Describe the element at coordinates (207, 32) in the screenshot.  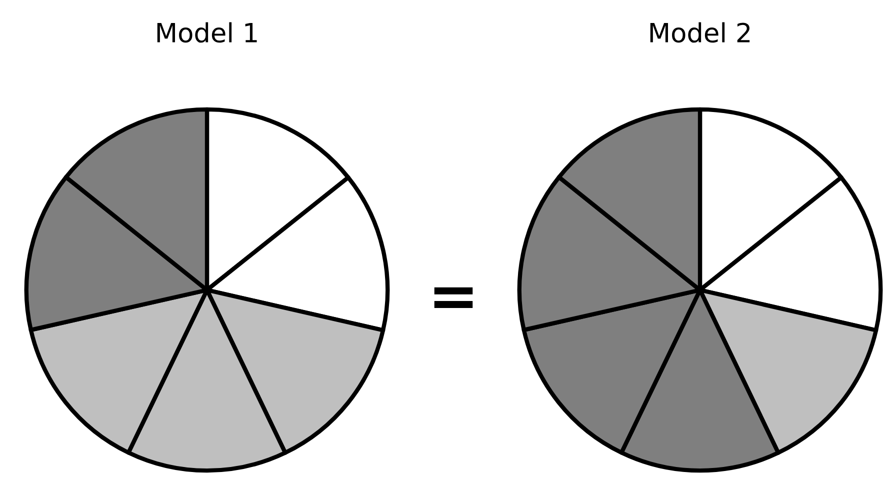
I see `chart-title: Model 1` at that location.